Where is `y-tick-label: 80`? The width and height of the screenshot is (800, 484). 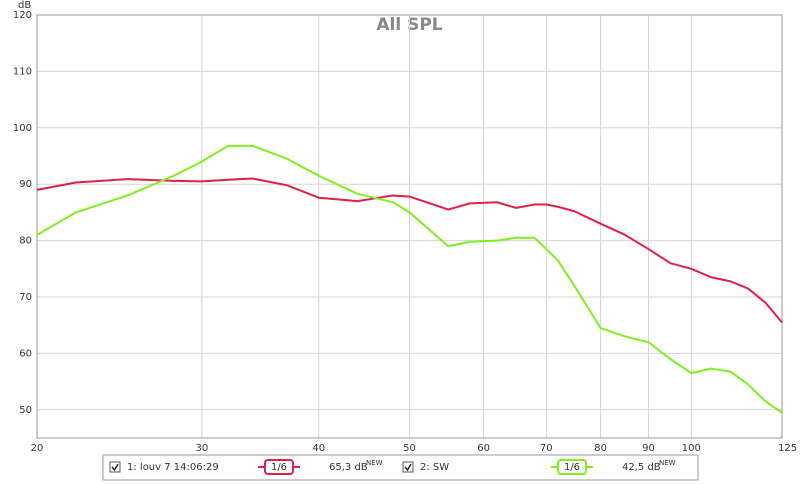
y-tick-label: 80 is located at coordinates (25, 241).